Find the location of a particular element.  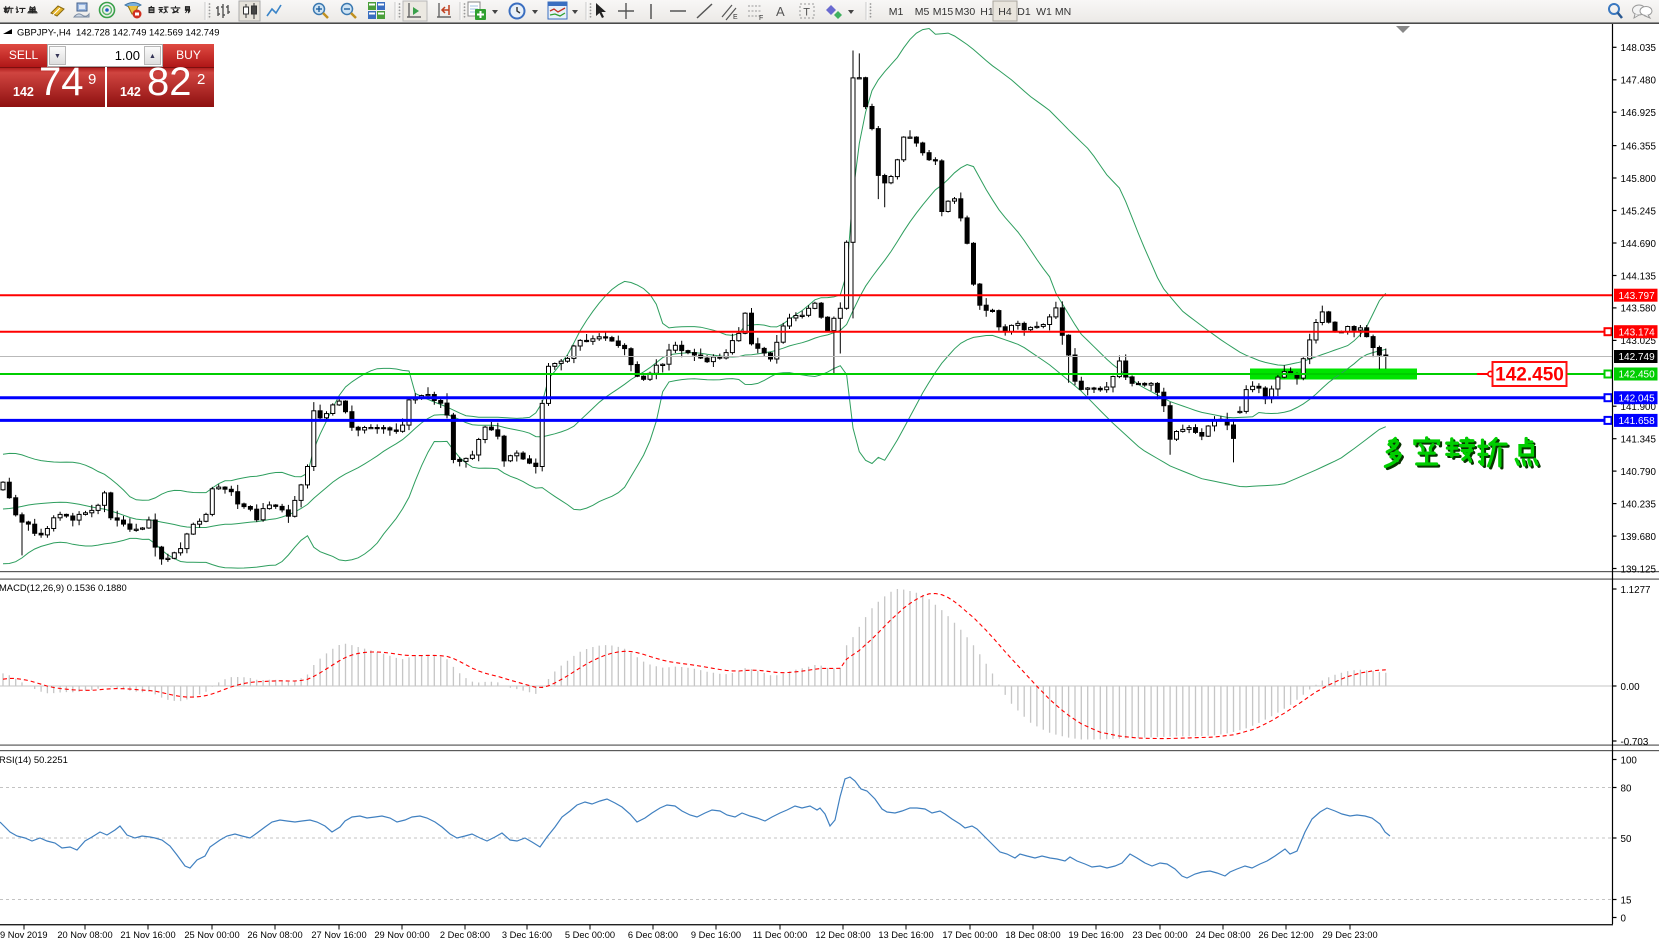

svg-text: 23 Dec 00:00 is located at coordinates (1159, 935).